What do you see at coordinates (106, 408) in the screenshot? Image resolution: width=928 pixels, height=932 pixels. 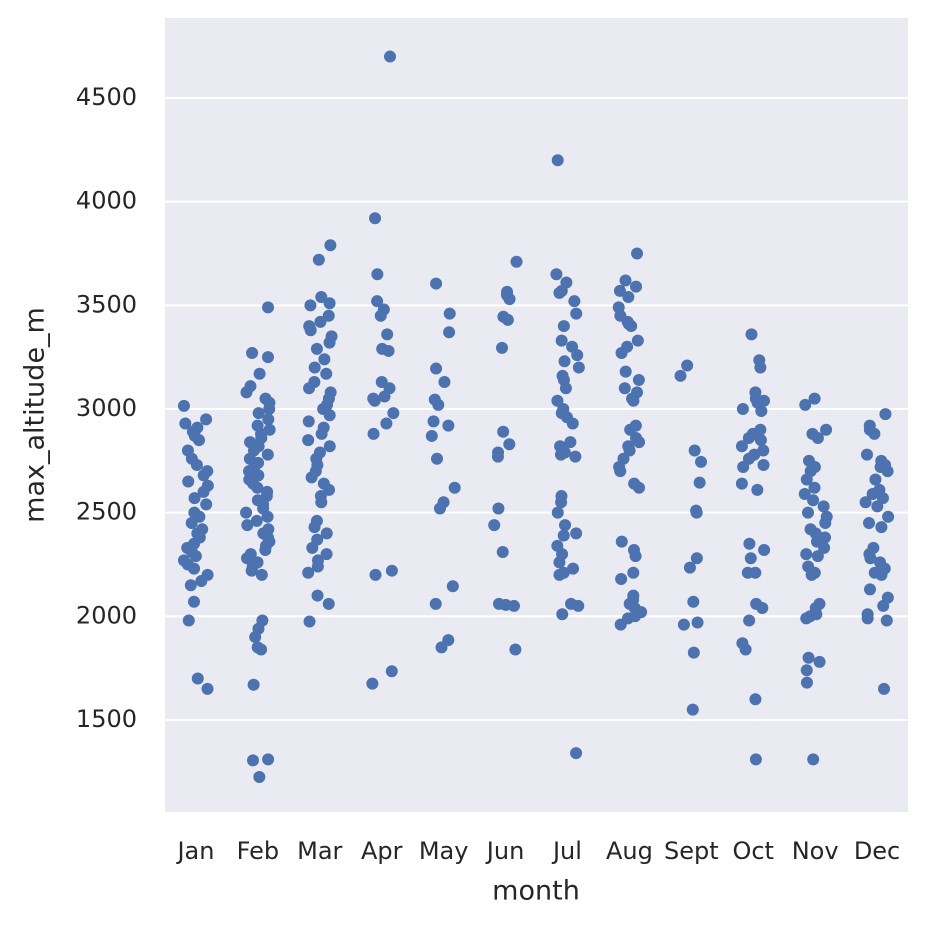 I see `y-tick-label: 3000` at bounding box center [106, 408].